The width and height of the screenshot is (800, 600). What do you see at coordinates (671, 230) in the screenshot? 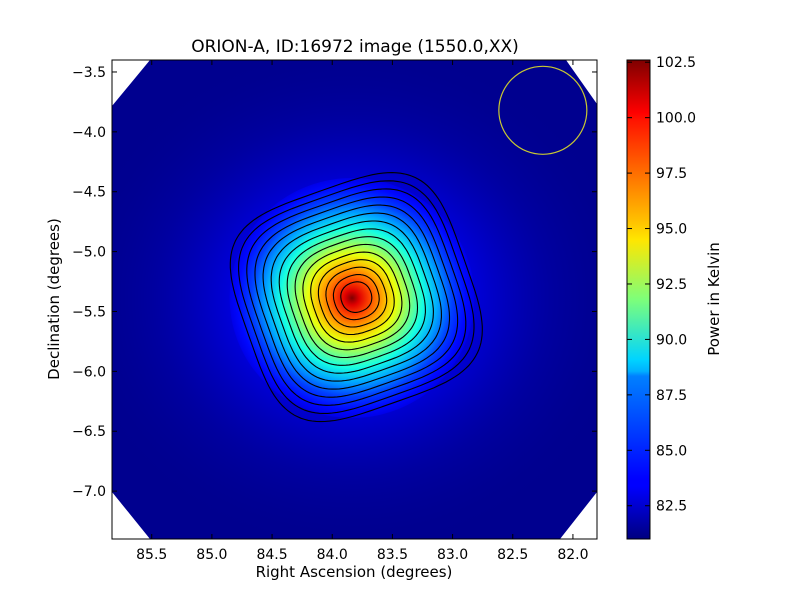
I see `colorbar-tick-label: 95.0` at bounding box center [671, 230].